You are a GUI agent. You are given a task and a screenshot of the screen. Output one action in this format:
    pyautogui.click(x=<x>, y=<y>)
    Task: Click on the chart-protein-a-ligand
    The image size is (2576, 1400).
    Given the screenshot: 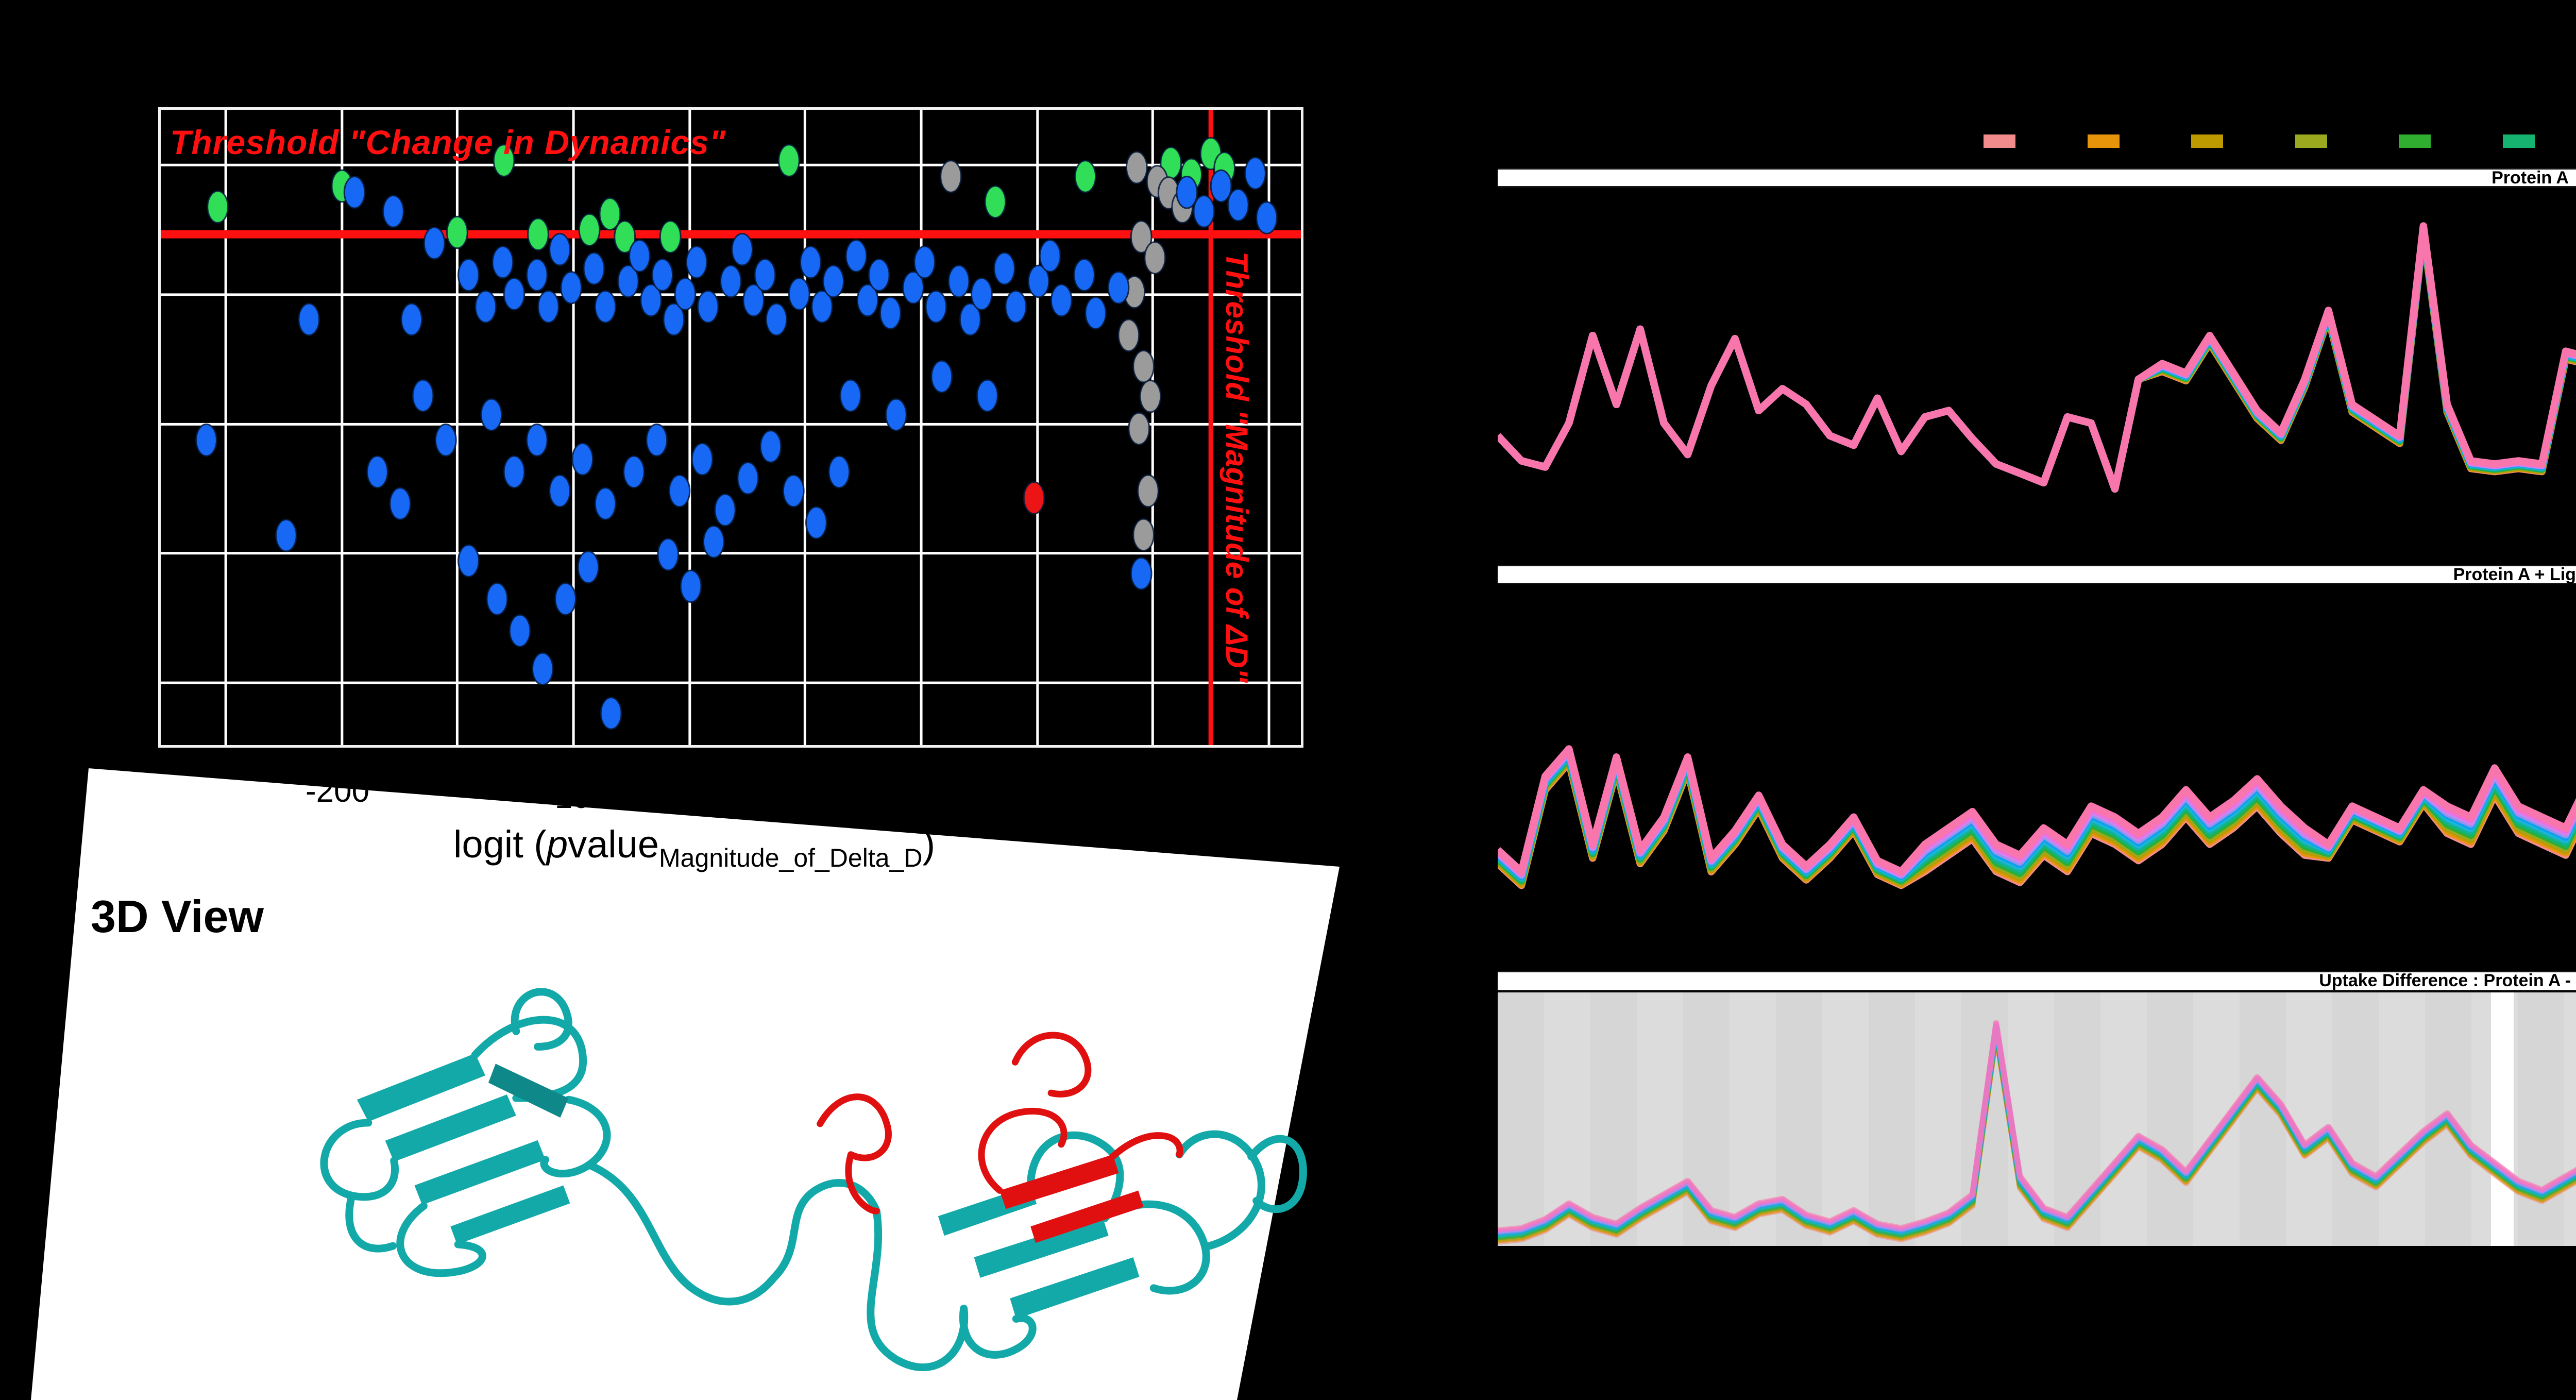 What is the action you would take?
    pyautogui.click(x=2037, y=763)
    